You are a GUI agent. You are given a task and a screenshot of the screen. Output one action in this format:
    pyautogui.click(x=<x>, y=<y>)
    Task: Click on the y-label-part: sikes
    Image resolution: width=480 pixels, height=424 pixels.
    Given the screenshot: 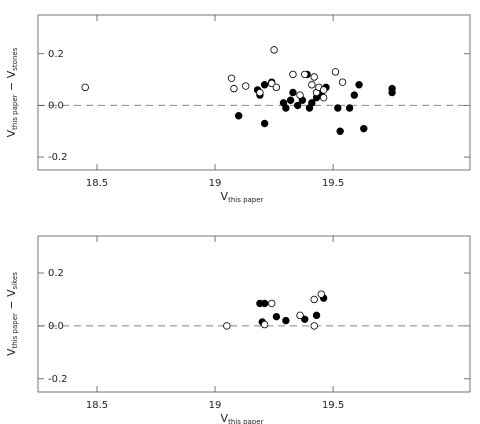 What is the action you would take?
    pyautogui.click(x=15, y=281)
    